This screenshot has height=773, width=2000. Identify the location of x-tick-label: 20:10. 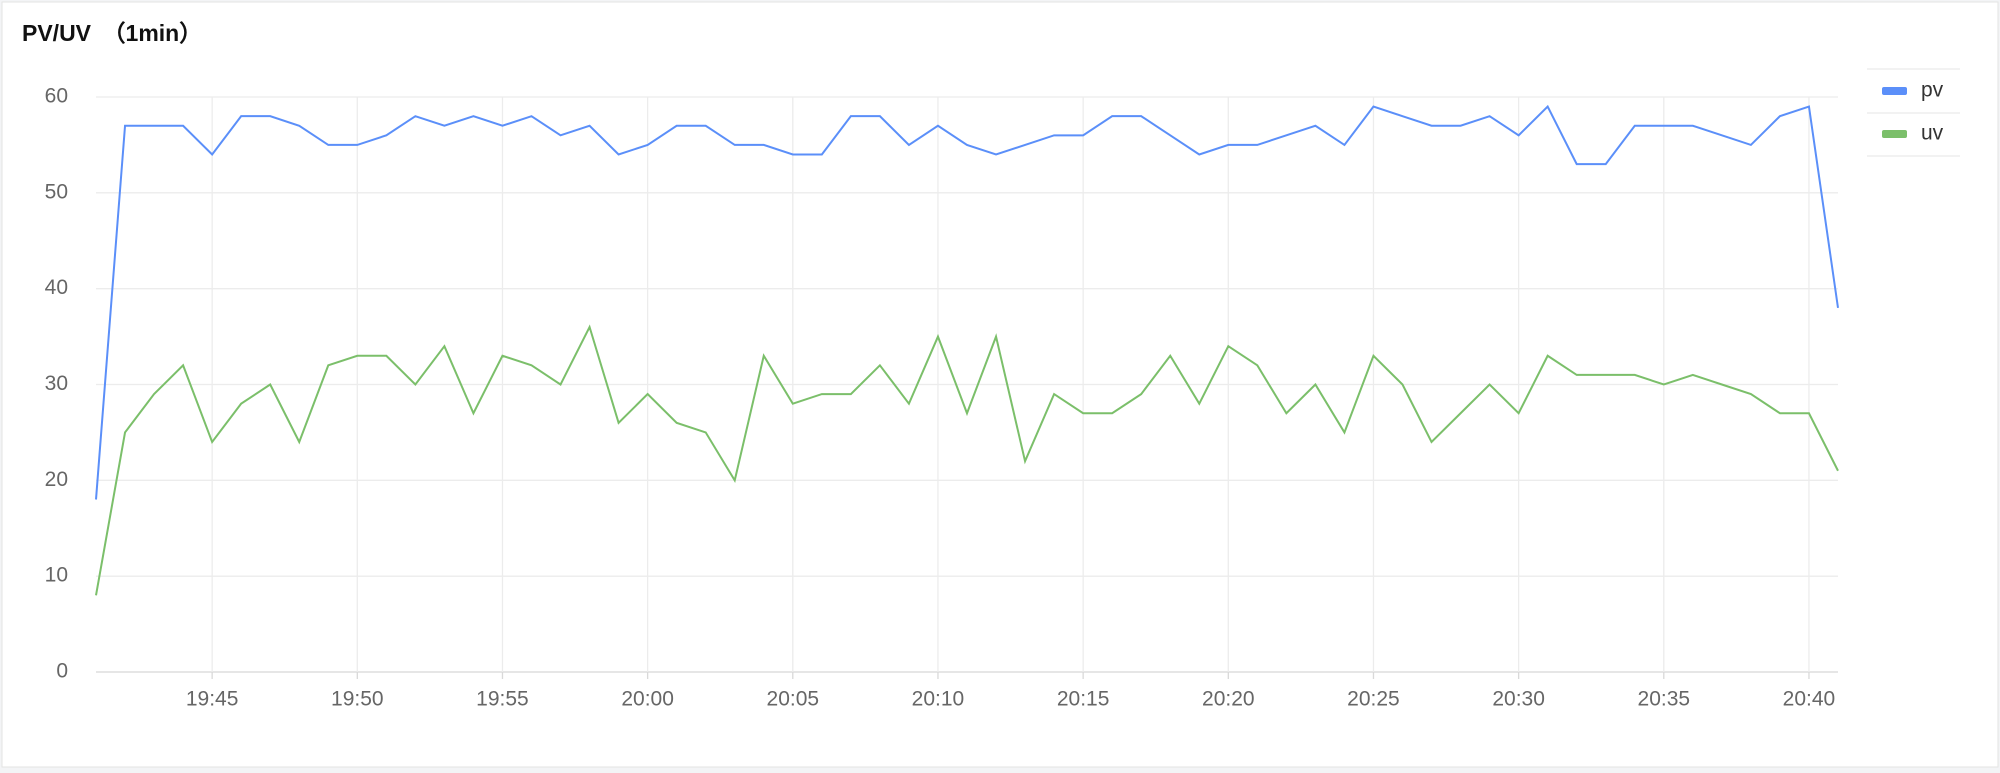
(938, 699).